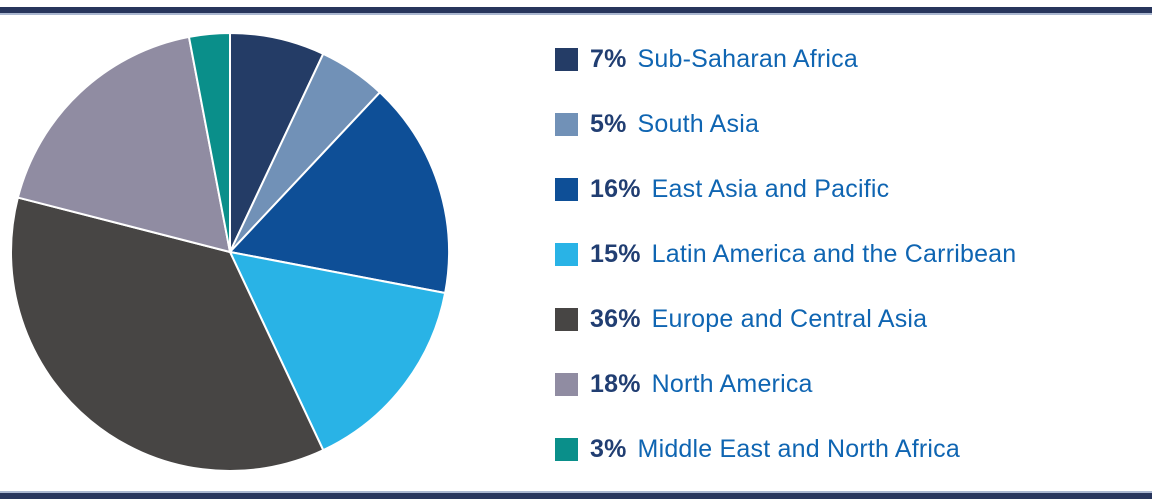 Image resolution: width=1152 pixels, height=503 pixels. I want to click on legend-item-north-america: 18% North America, so click(785, 384).